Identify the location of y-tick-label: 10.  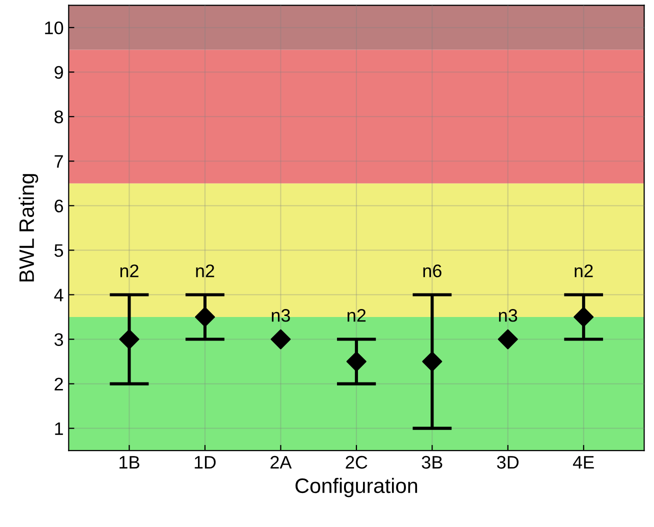
(54, 27).